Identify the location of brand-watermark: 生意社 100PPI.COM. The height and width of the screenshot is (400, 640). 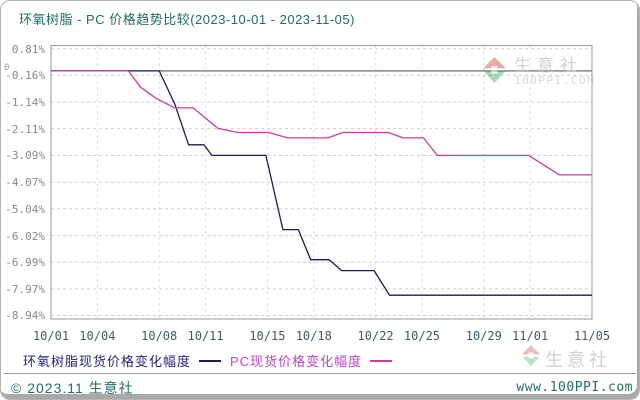
(538, 73).